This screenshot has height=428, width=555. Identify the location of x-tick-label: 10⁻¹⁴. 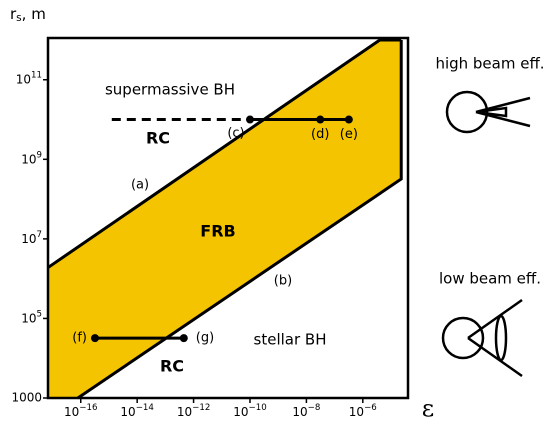
(136, 411).